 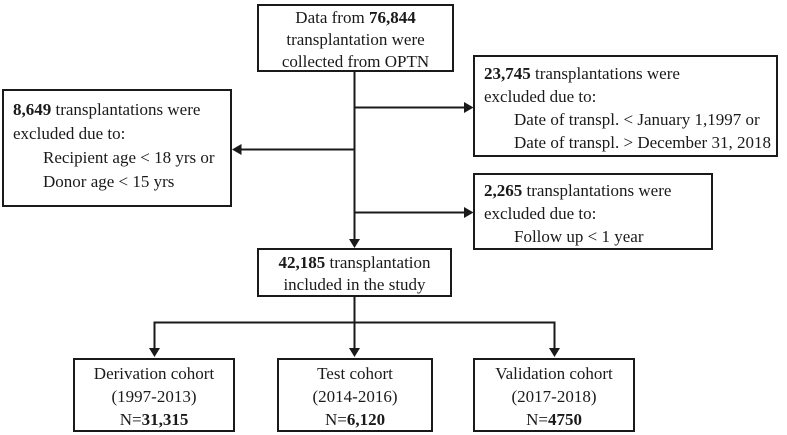 What do you see at coordinates (354, 160) in the screenshot?
I see `connector-source-to-included` at bounding box center [354, 160].